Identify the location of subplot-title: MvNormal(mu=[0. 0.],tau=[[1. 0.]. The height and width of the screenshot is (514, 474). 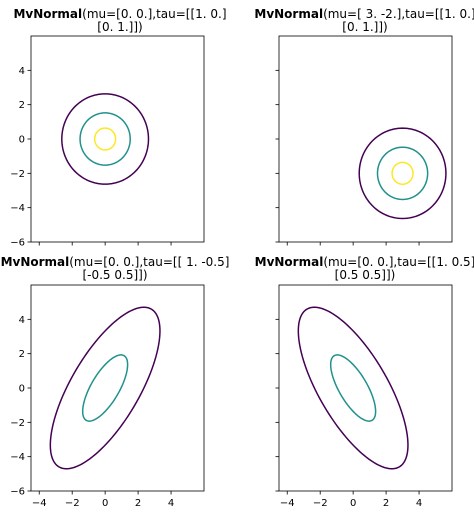
(119, 14).